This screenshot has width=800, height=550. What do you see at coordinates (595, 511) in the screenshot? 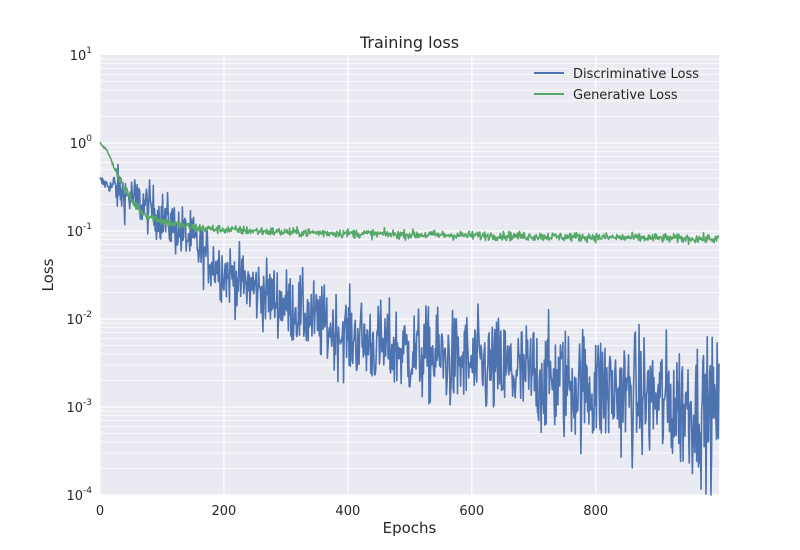
I see `x-tick-label: 800` at bounding box center [595, 511].